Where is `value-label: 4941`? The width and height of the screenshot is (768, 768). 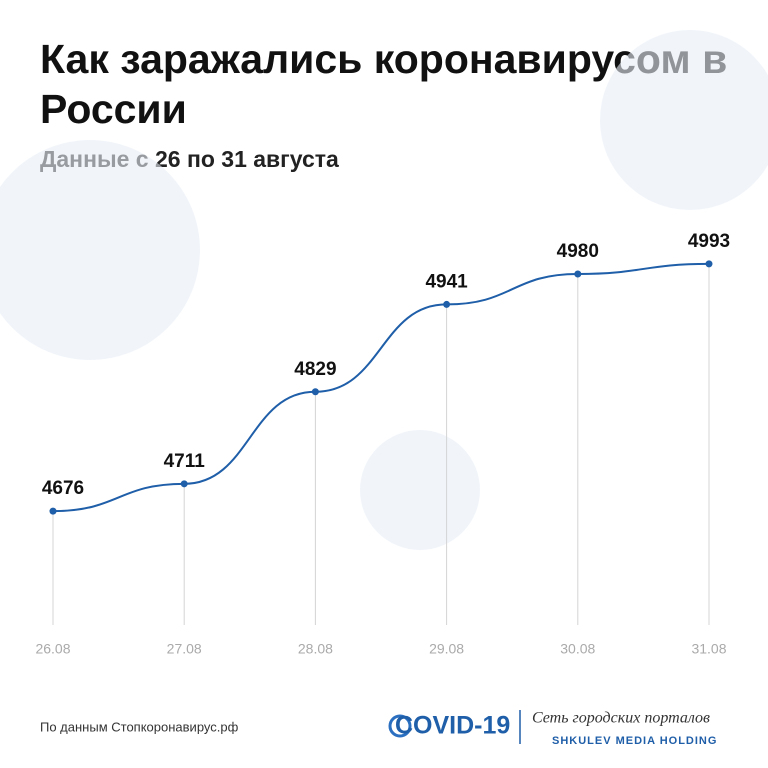 value-label: 4941 is located at coordinates (446, 281).